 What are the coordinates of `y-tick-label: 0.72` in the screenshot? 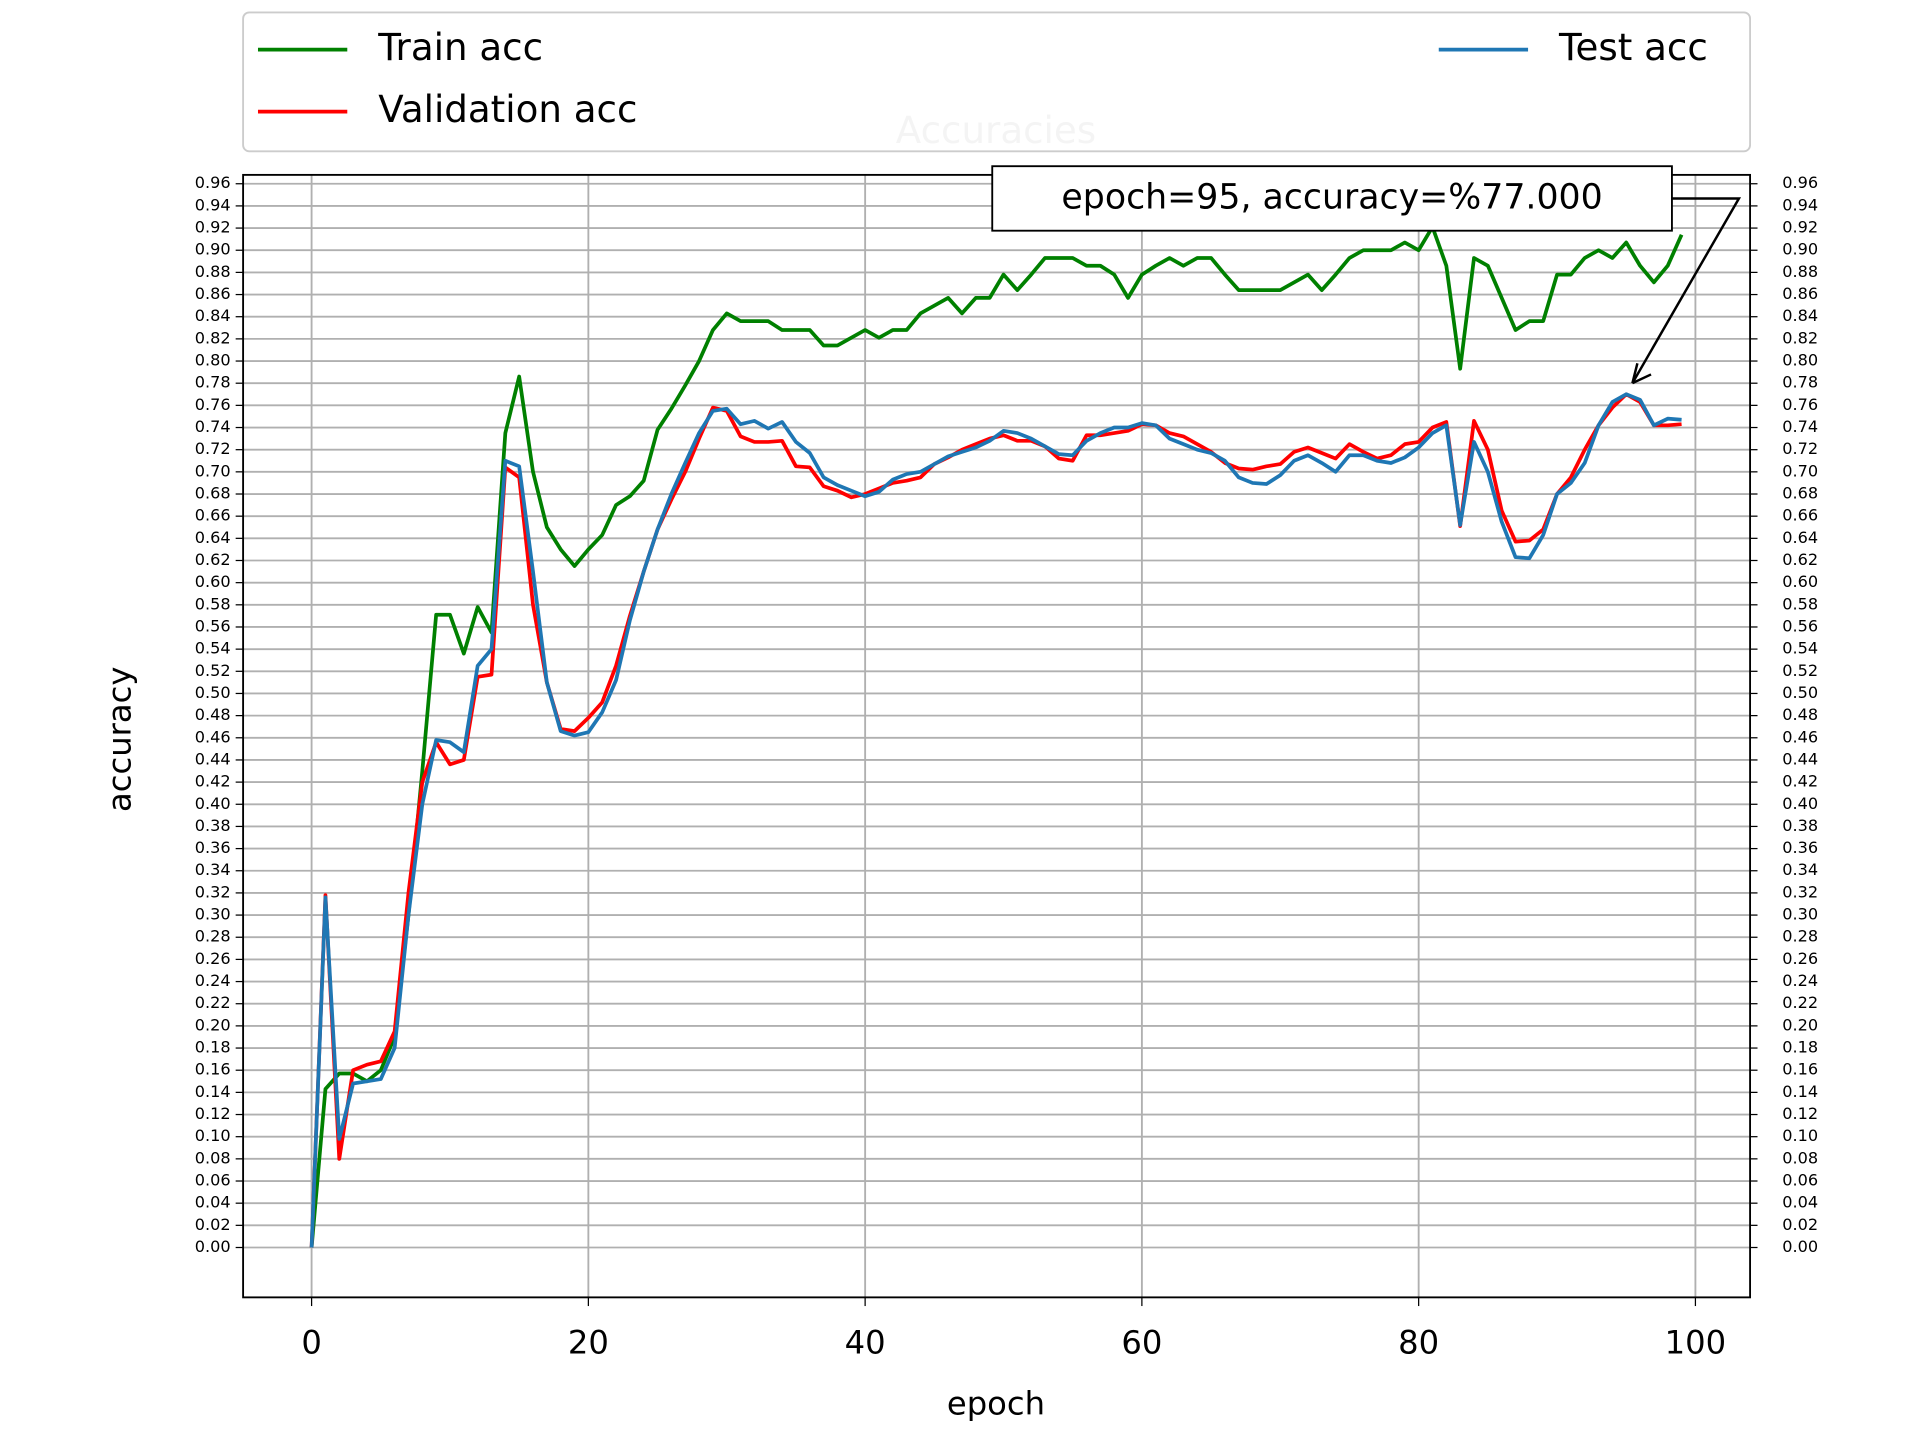 It's located at (213, 448).